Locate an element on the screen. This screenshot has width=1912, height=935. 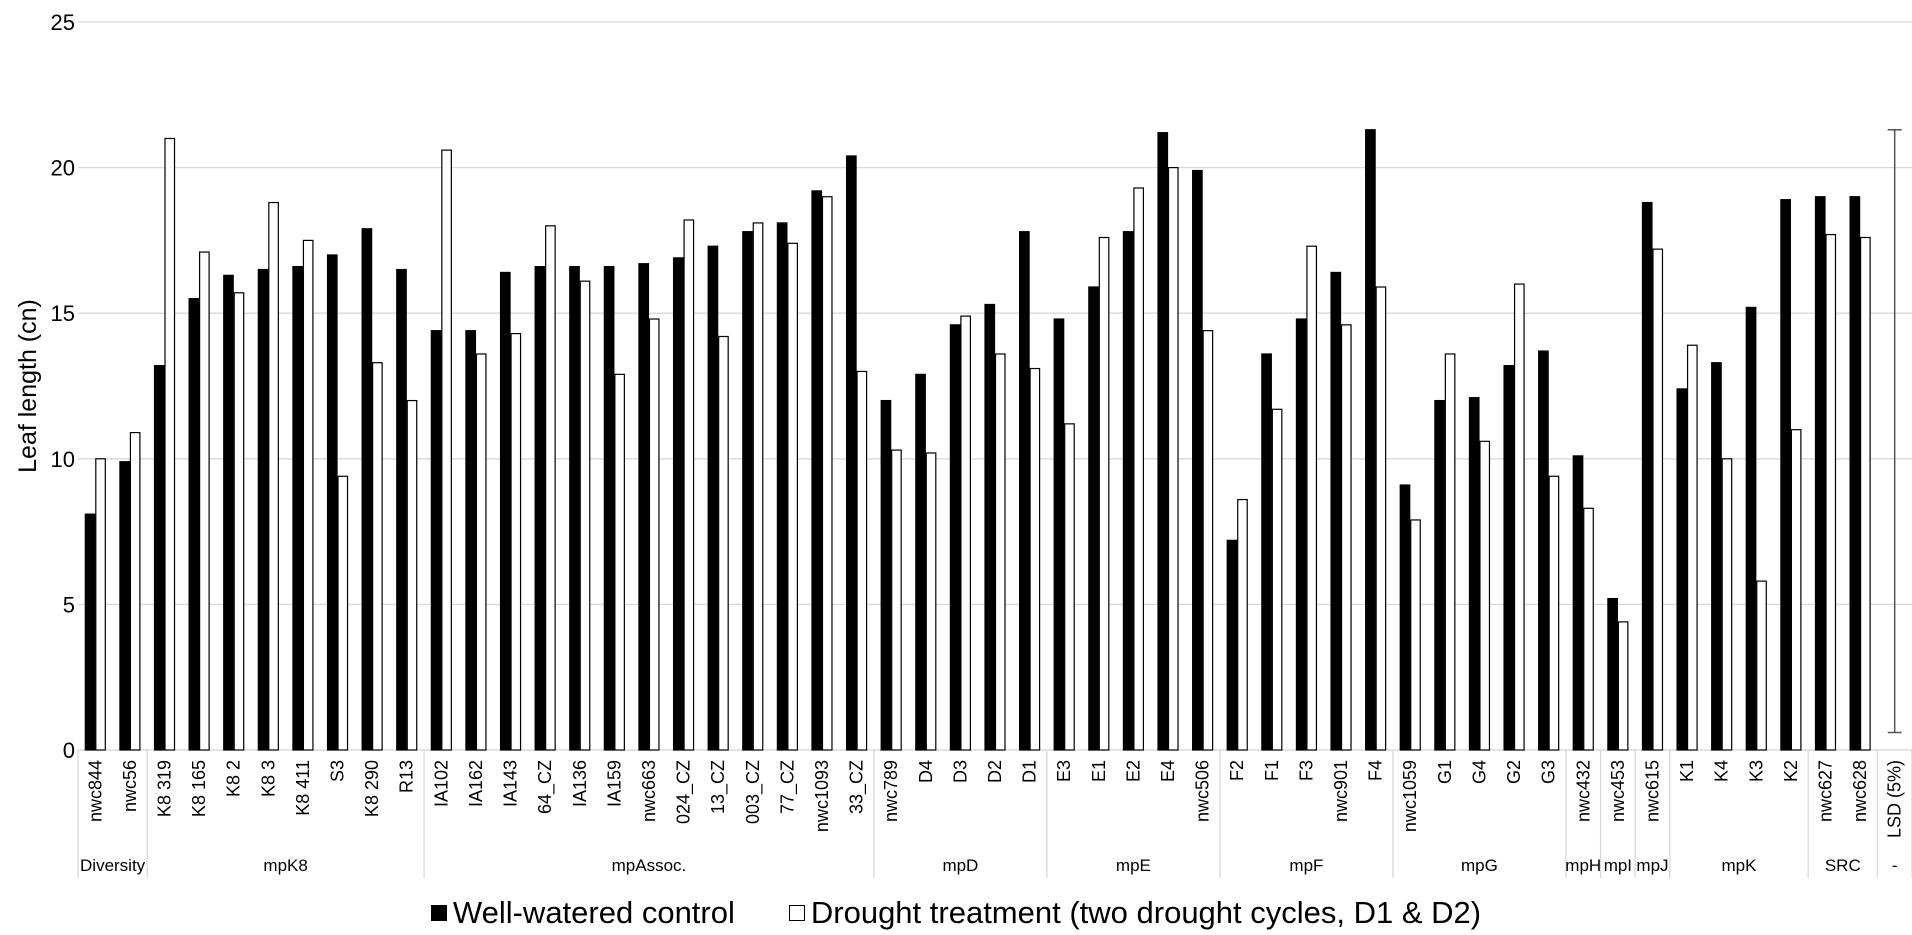
x-tick-label: G4 is located at coordinates (1479, 772).